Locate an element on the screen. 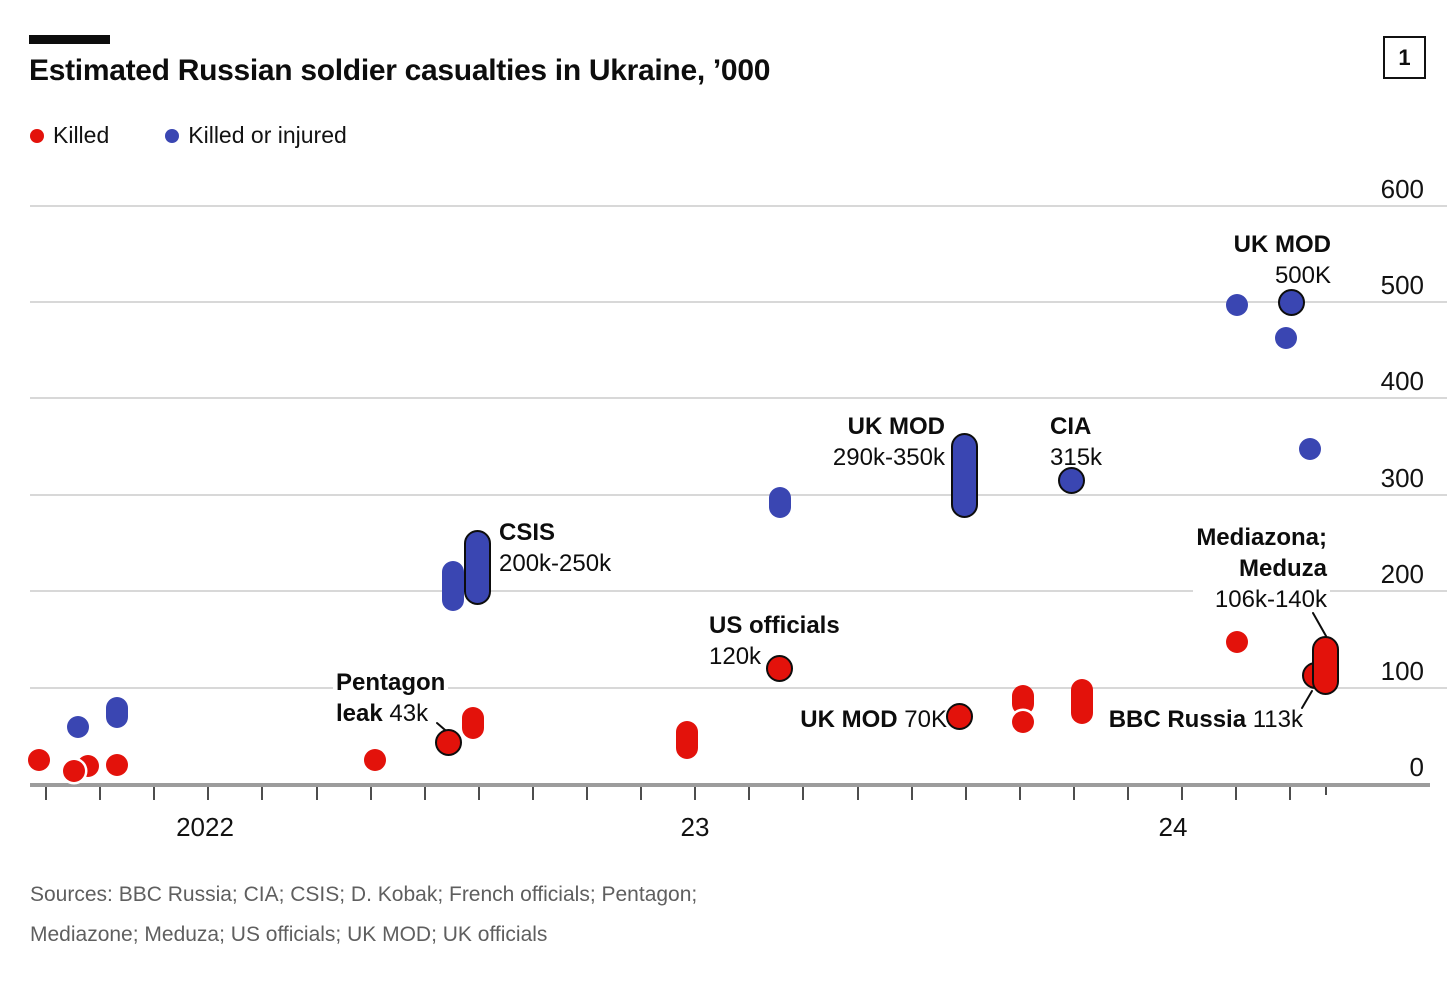  annotation-us-officials: US officials 120k is located at coordinates (774, 641).